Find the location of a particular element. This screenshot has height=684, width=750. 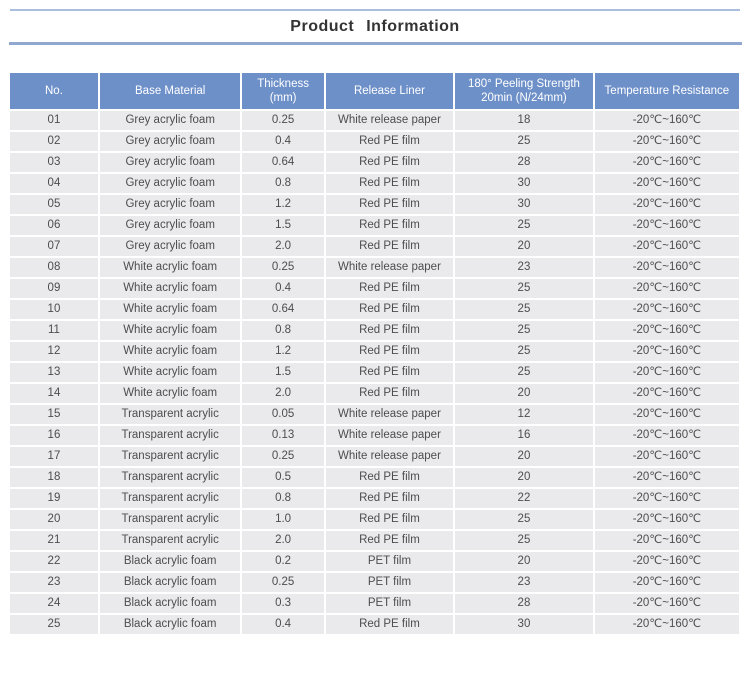

page-title: Product Information is located at coordinates (375, 26).